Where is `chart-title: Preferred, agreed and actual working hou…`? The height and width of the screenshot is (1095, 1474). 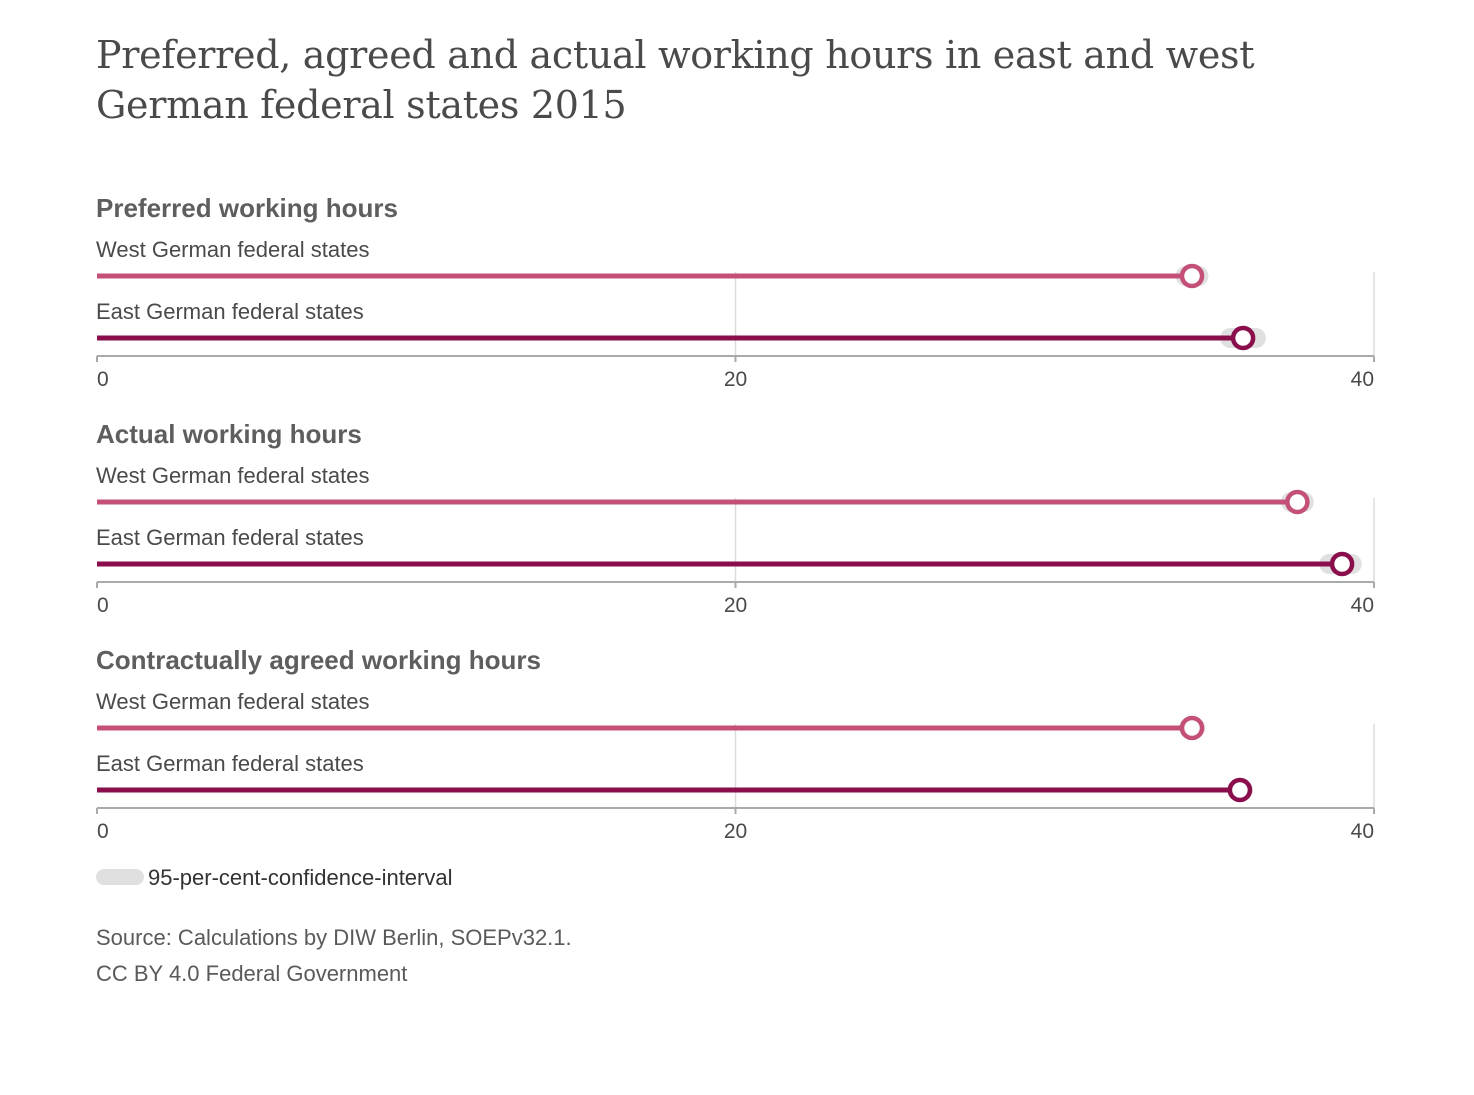
chart-title: Preferred, agreed and actual working hou… is located at coordinates (675, 80).